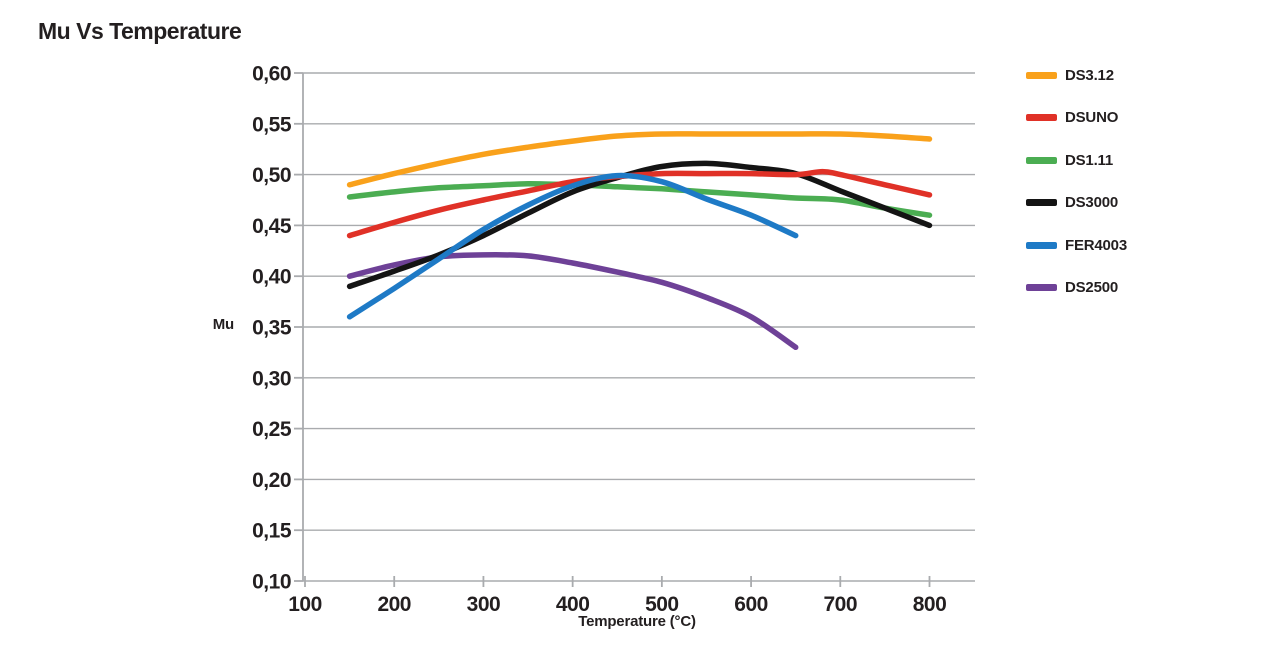  I want to click on series-line-FER4003, so click(572, 246).